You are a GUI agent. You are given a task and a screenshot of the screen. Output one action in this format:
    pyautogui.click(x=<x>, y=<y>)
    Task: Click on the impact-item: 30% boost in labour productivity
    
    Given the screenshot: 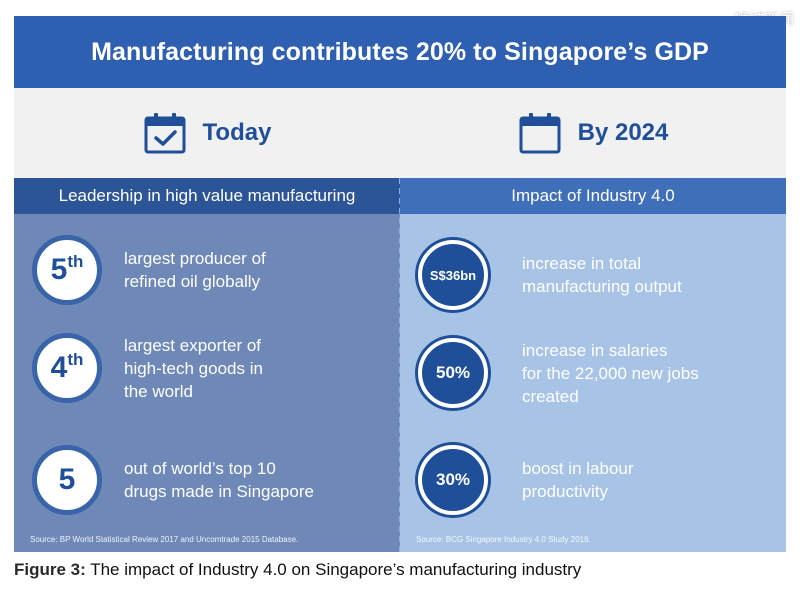 What is the action you would take?
    pyautogui.click(x=593, y=480)
    